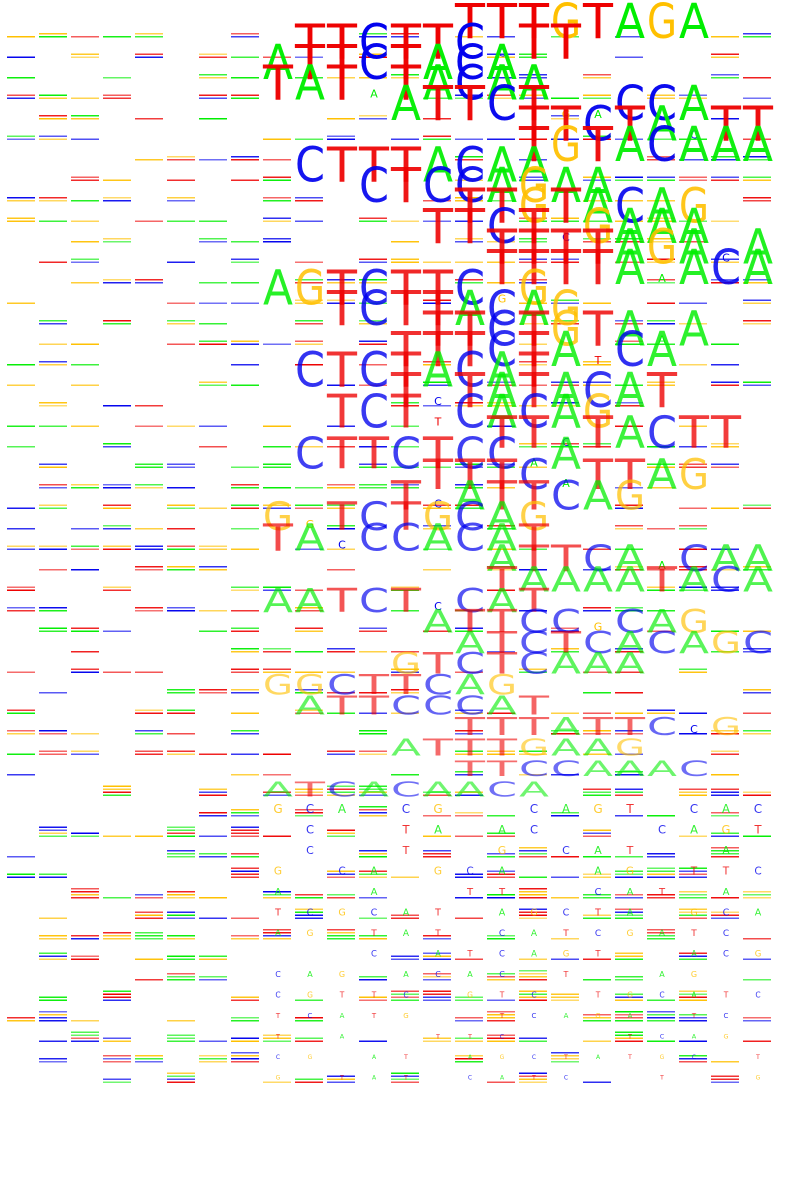 This screenshot has height=1200, width=792. What do you see at coordinates (566, 955) in the screenshot?
I see `faint-letter: G` at bounding box center [566, 955].